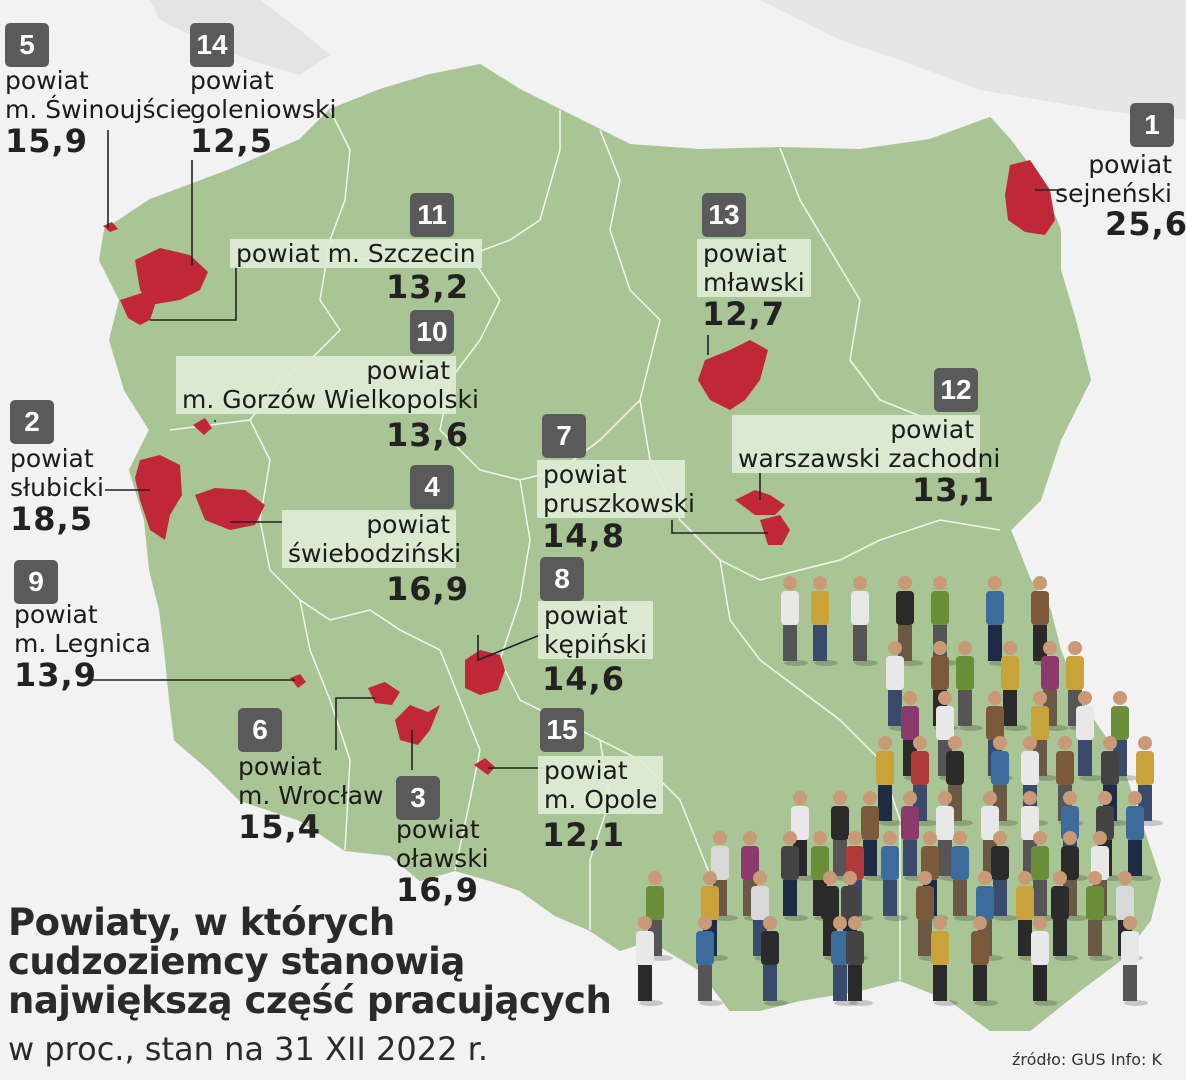  I want to click on district-label-12: powiat warszawski zachodni, so click(866, 444).